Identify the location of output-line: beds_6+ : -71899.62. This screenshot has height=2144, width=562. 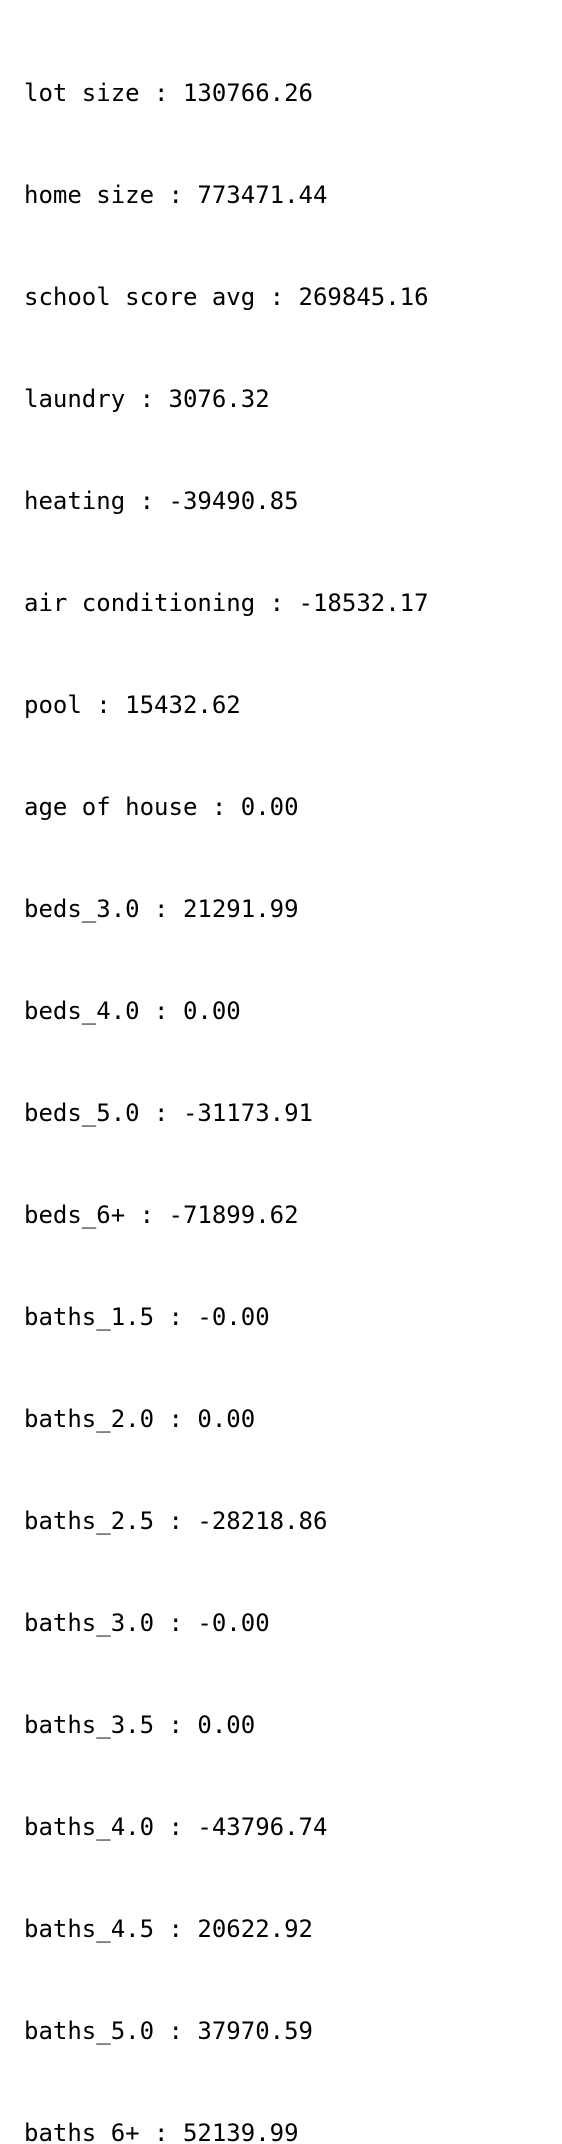
(161, 1215).